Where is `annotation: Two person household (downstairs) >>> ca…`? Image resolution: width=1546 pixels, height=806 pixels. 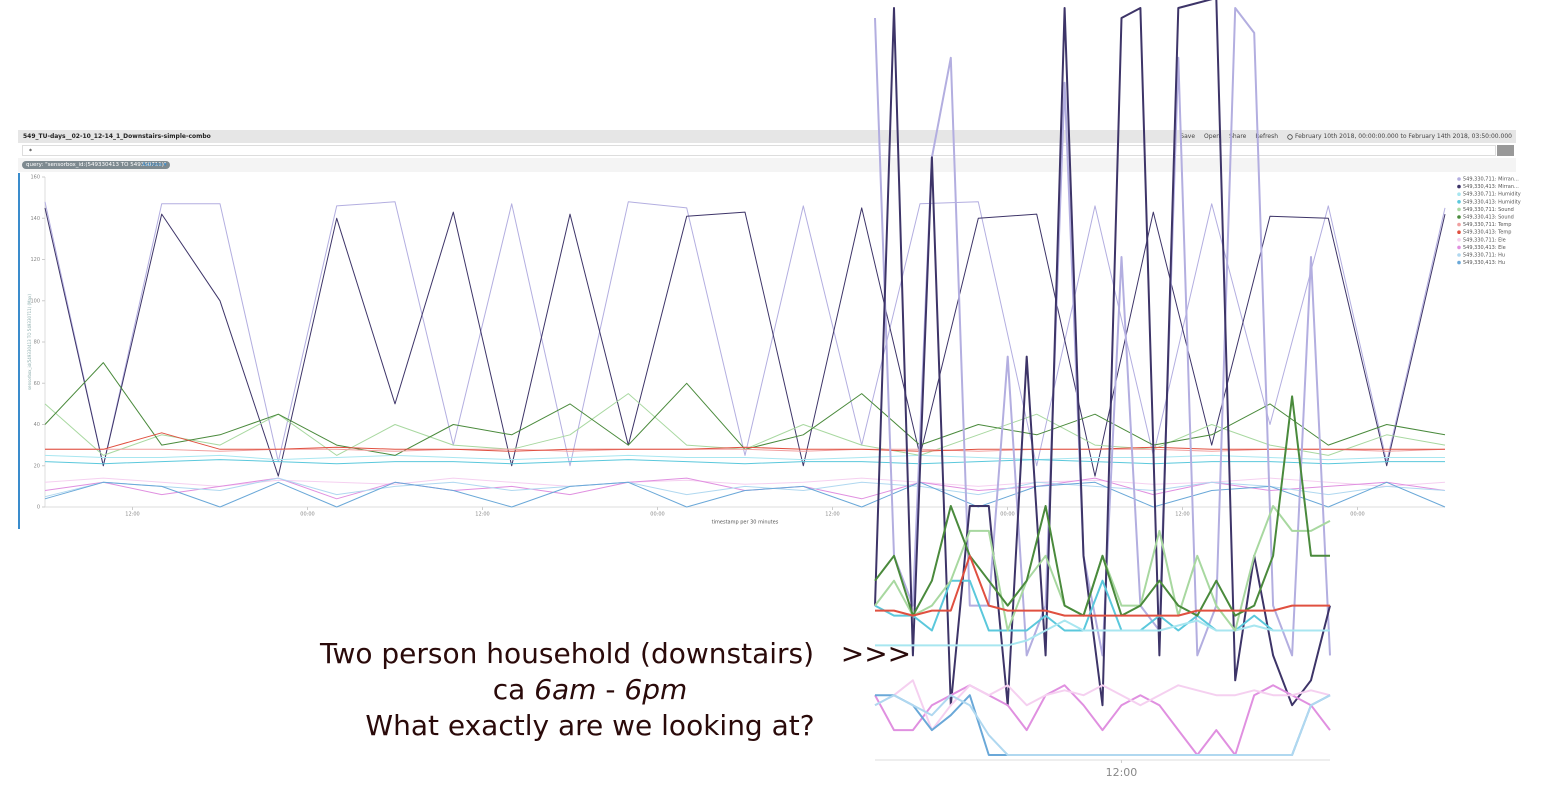 annotation: Two person household (downstairs) >>> ca… is located at coordinates (590, 690).